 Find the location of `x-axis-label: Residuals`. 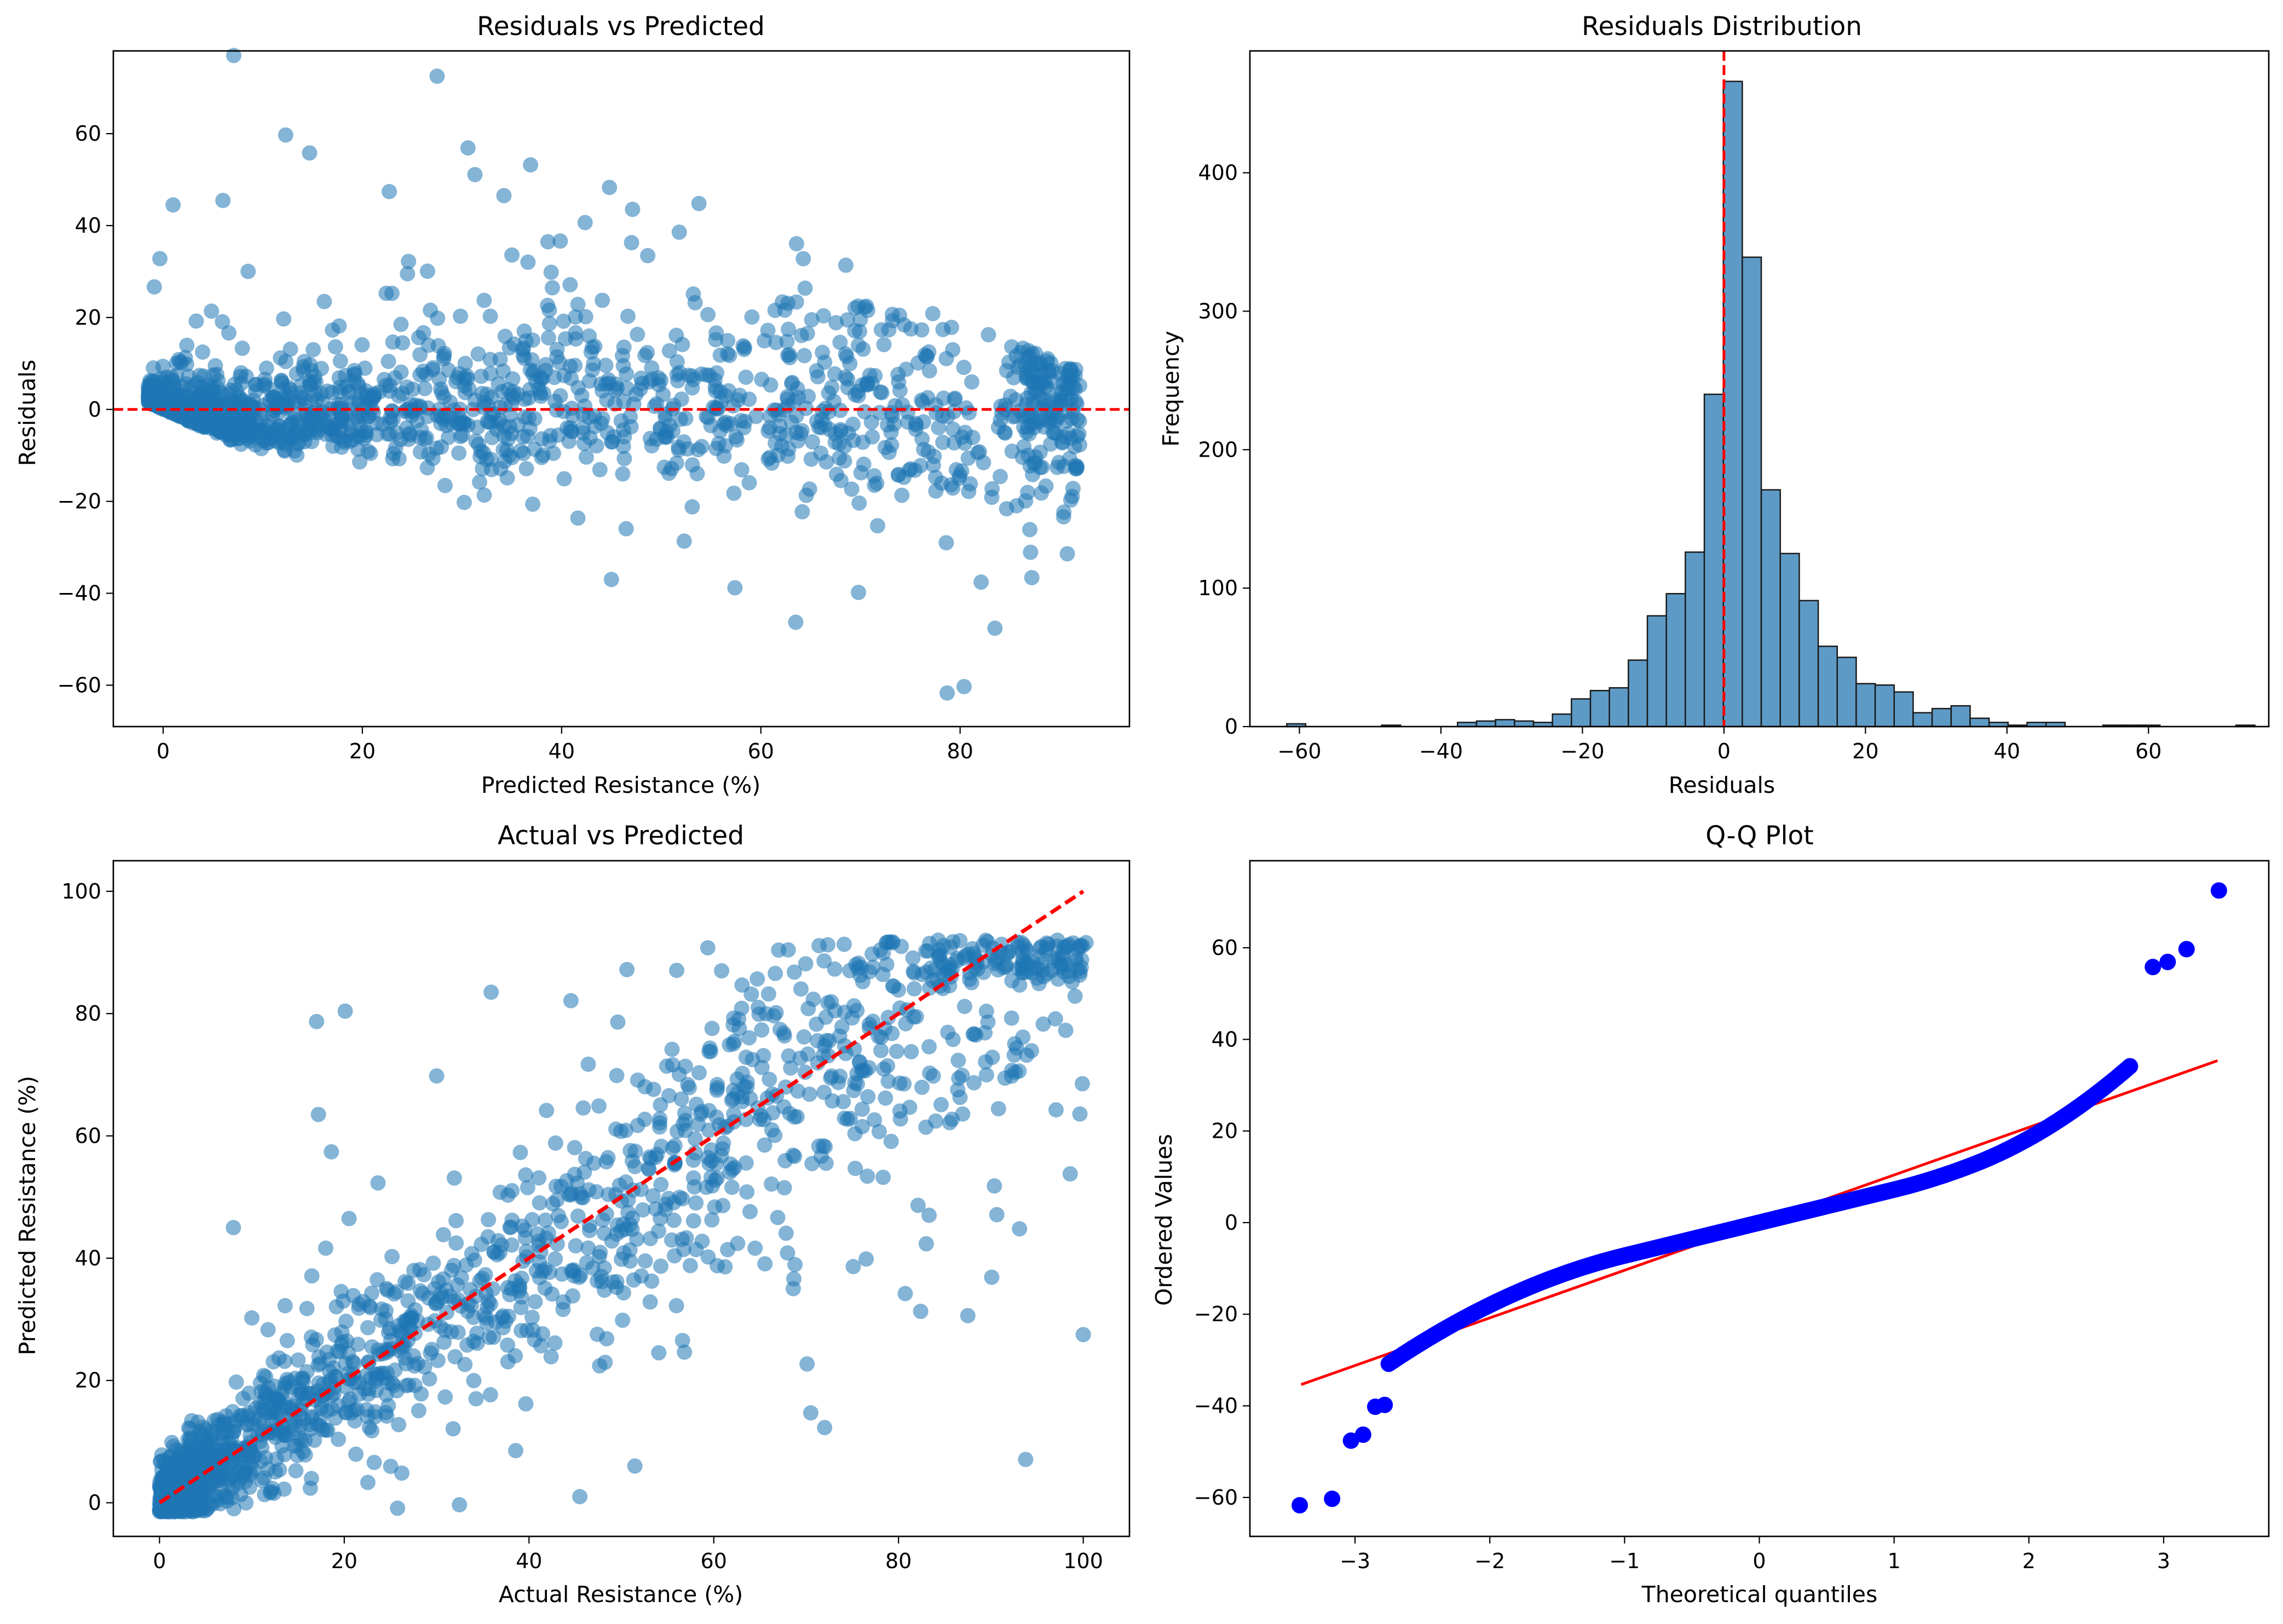

x-axis-label: Residuals is located at coordinates (1722, 785).